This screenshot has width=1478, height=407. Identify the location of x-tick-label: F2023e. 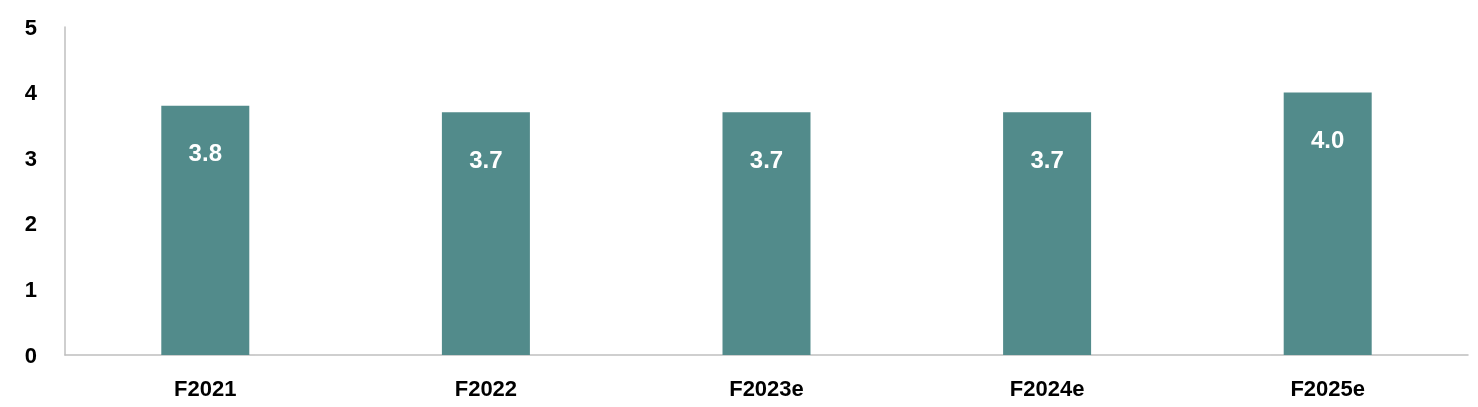
(766, 388).